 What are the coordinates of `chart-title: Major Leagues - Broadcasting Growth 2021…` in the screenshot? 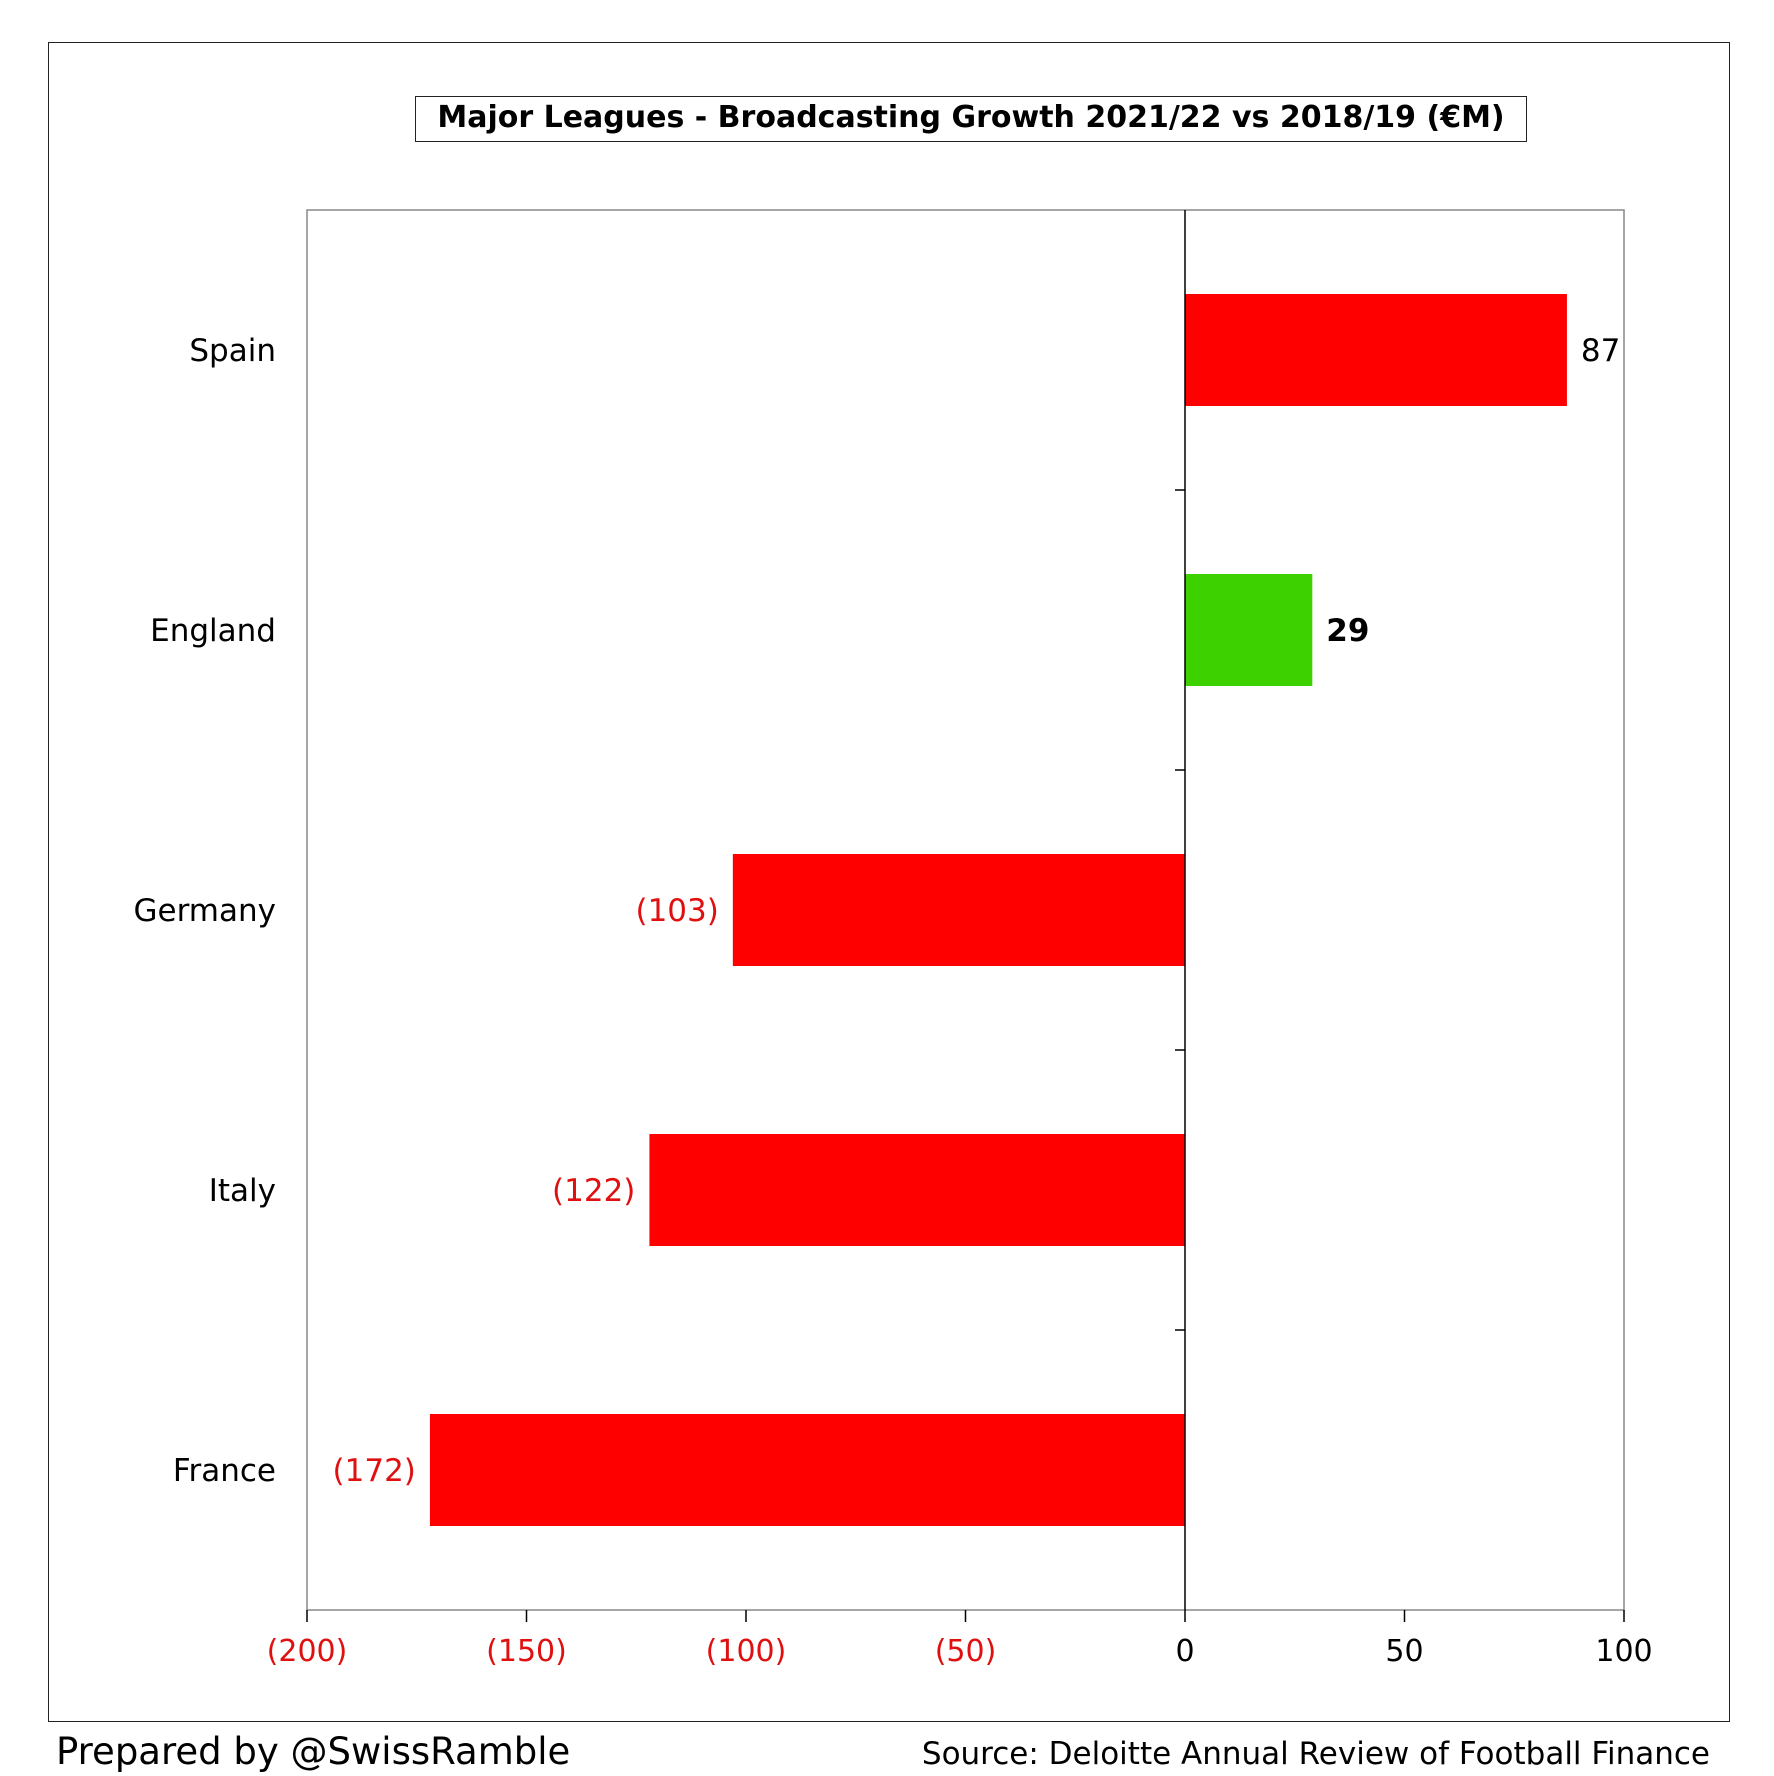 It's located at (971, 119).